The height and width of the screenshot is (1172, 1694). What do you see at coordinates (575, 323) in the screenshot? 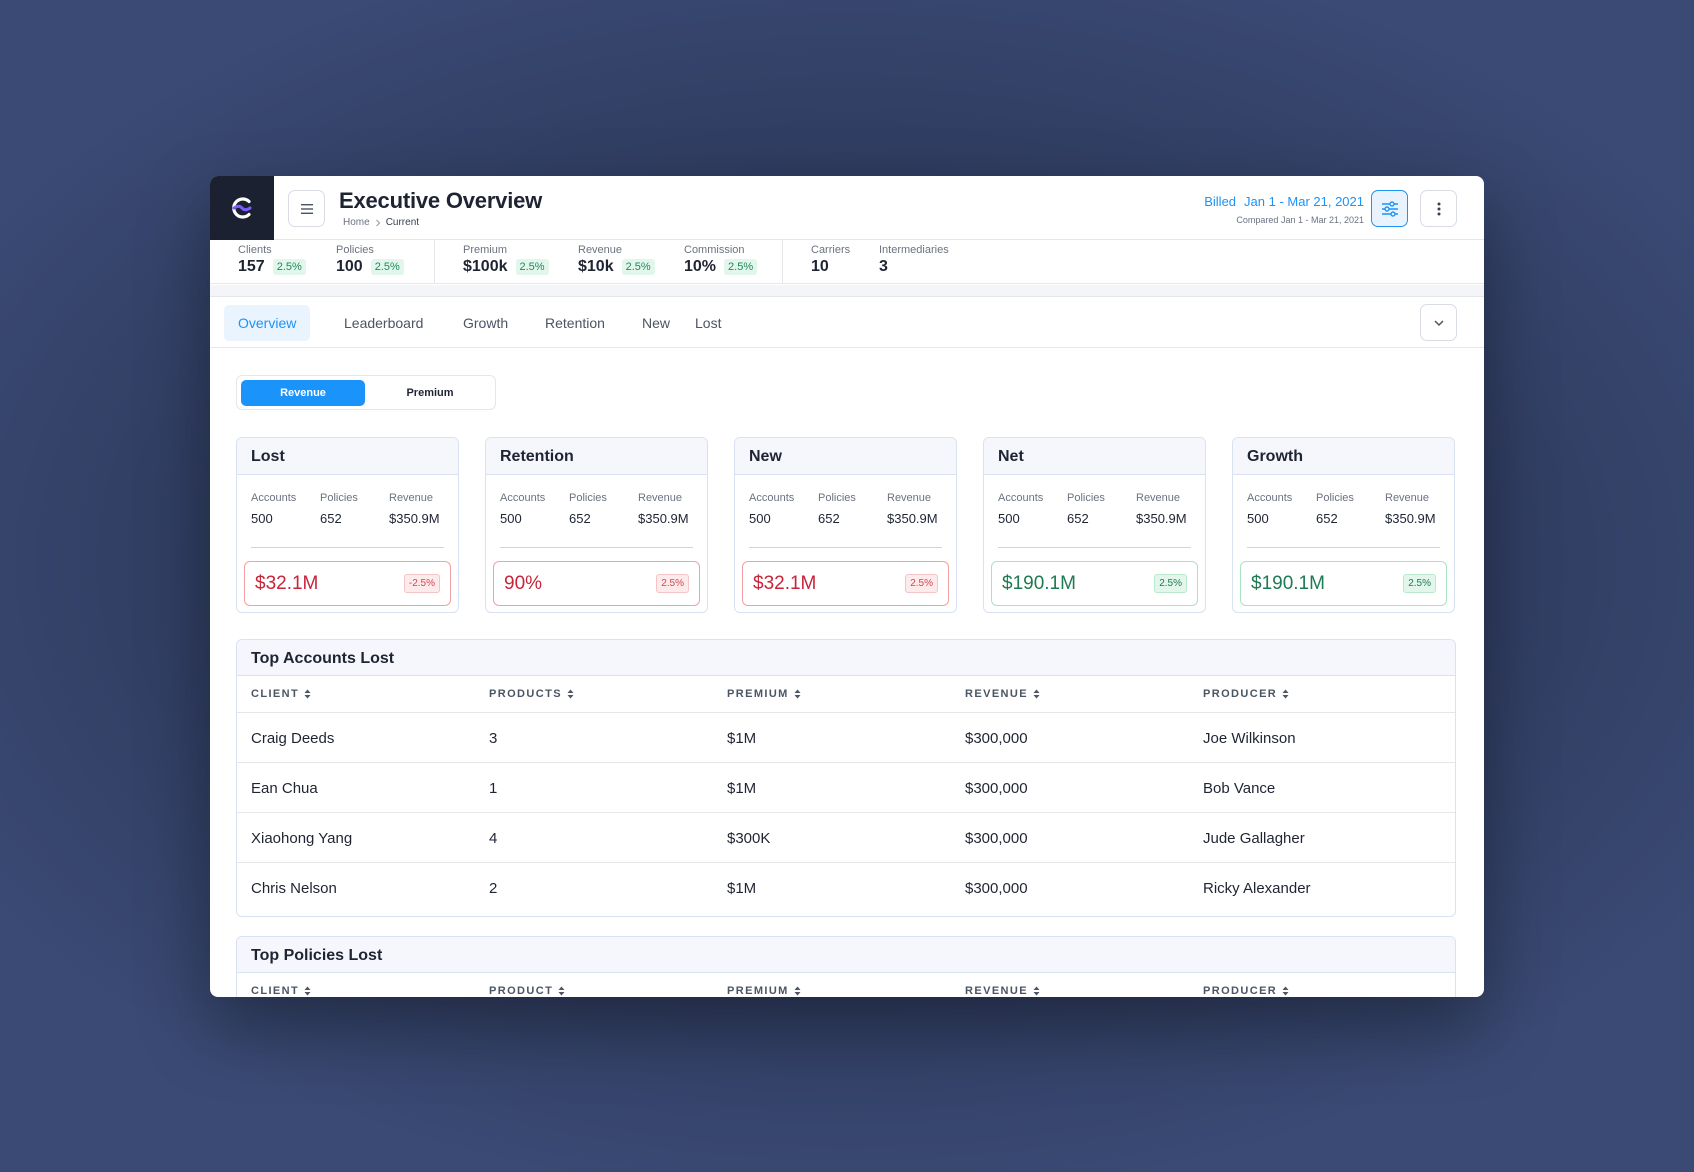
I see `tab-retention: Retention` at bounding box center [575, 323].